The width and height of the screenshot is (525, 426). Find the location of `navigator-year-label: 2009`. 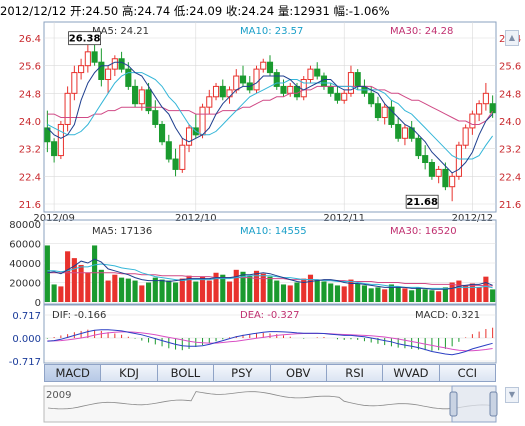

navigator-year-label: 2009 is located at coordinates (58, 395).